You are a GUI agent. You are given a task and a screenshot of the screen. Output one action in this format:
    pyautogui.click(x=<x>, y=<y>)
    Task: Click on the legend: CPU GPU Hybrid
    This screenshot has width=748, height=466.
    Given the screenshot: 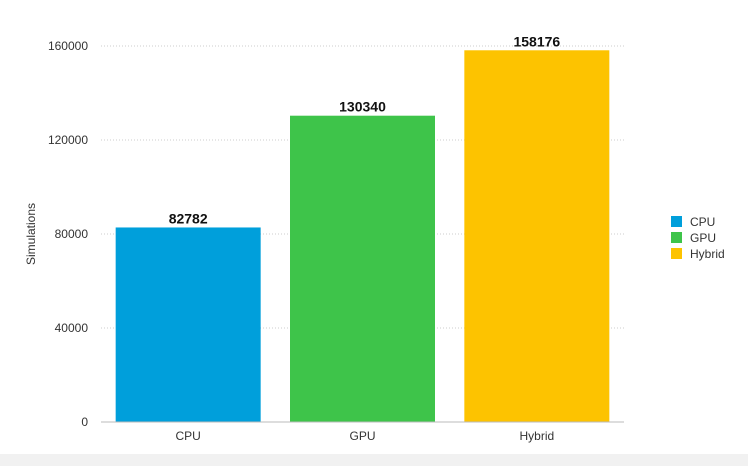 What is the action you would take?
    pyautogui.click(x=698, y=238)
    